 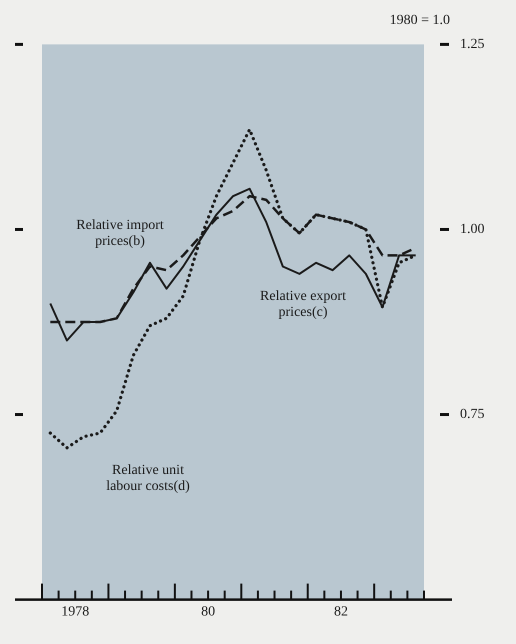 What do you see at coordinates (420, 20) in the screenshot?
I see `text: 1980 = 1.0` at bounding box center [420, 20].